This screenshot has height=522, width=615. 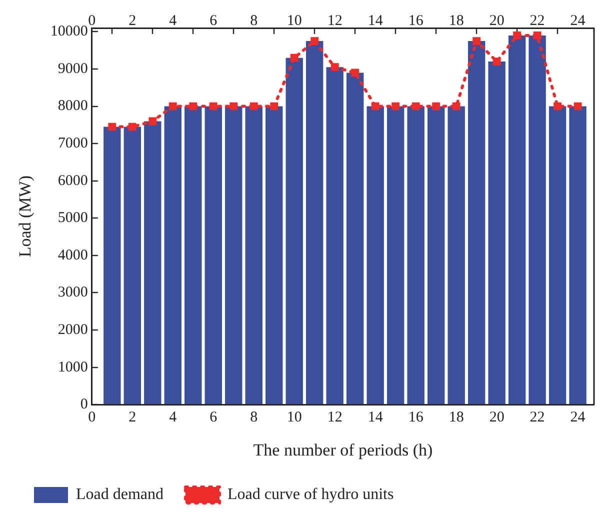 What do you see at coordinates (132, 418) in the screenshot?
I see `x2-tick-label: 2` at bounding box center [132, 418].